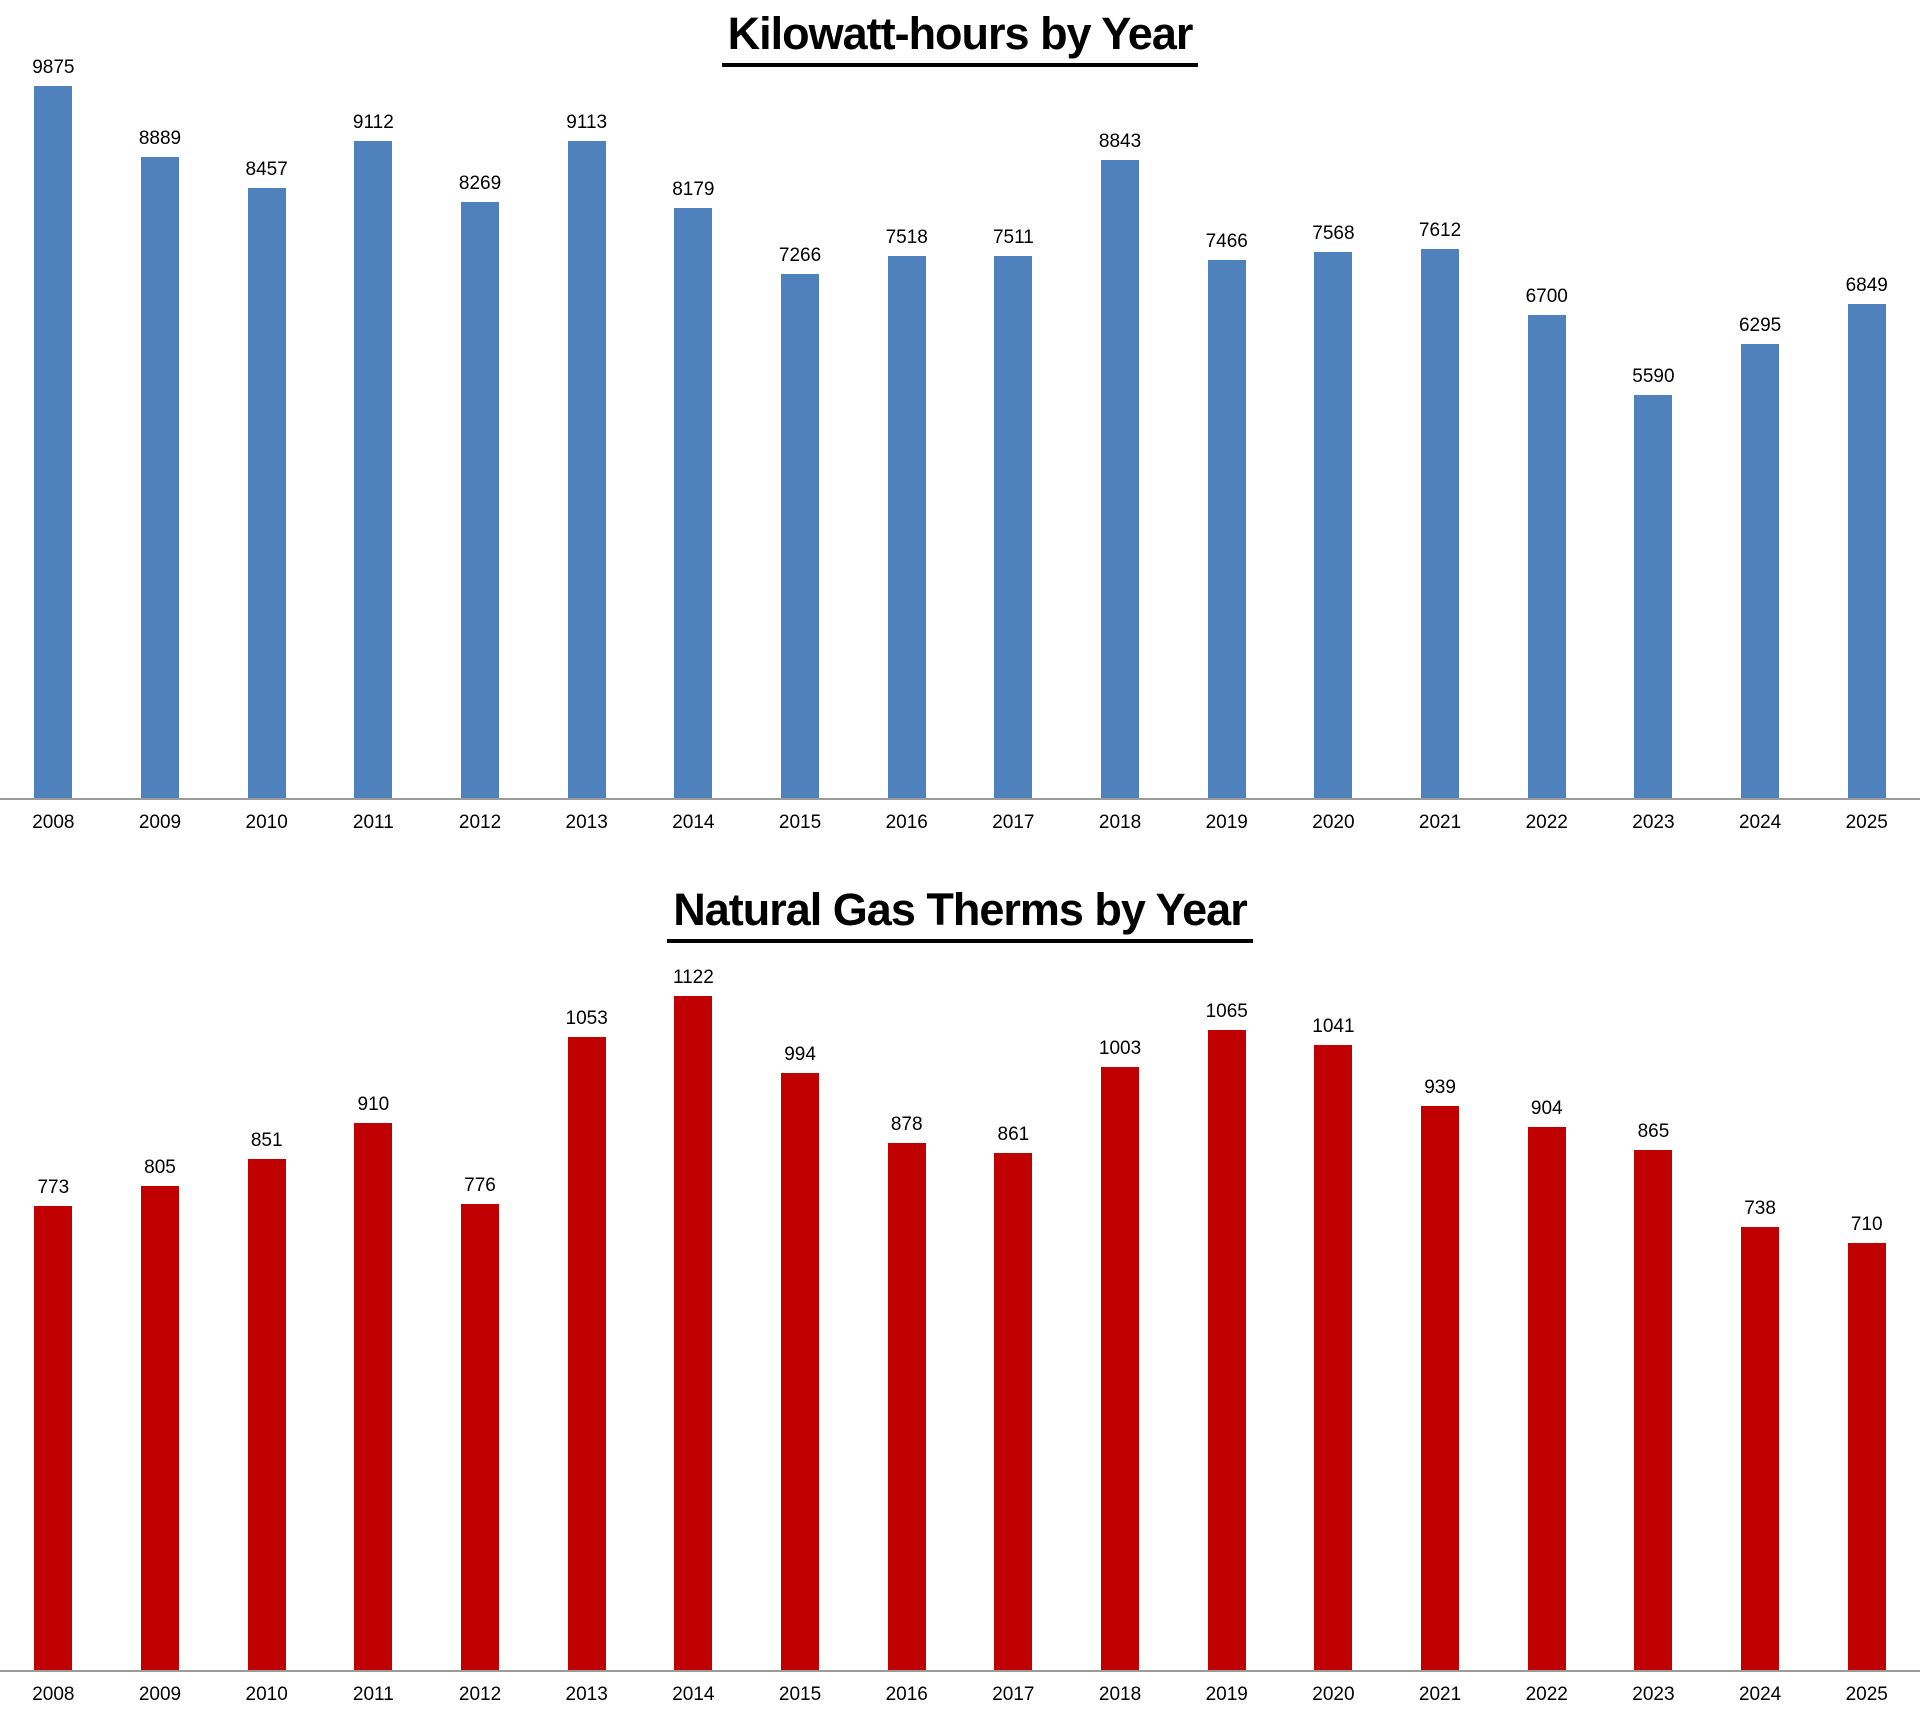 The height and width of the screenshot is (1720, 1920). Describe the element at coordinates (266, 1140) in the screenshot. I see `bar-value-label: 851` at that location.